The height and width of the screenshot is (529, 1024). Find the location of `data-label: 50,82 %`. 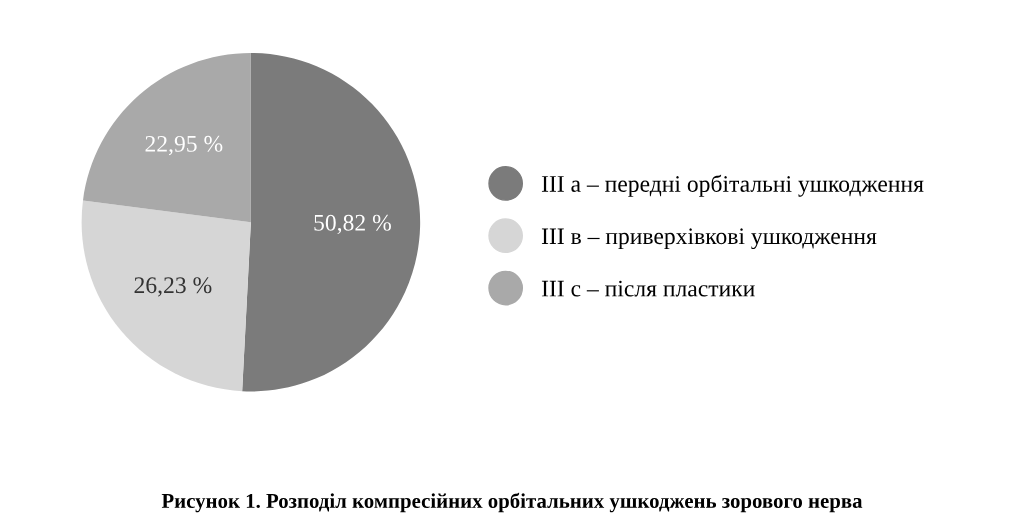

data-label: 50,82 % is located at coordinates (352, 224).